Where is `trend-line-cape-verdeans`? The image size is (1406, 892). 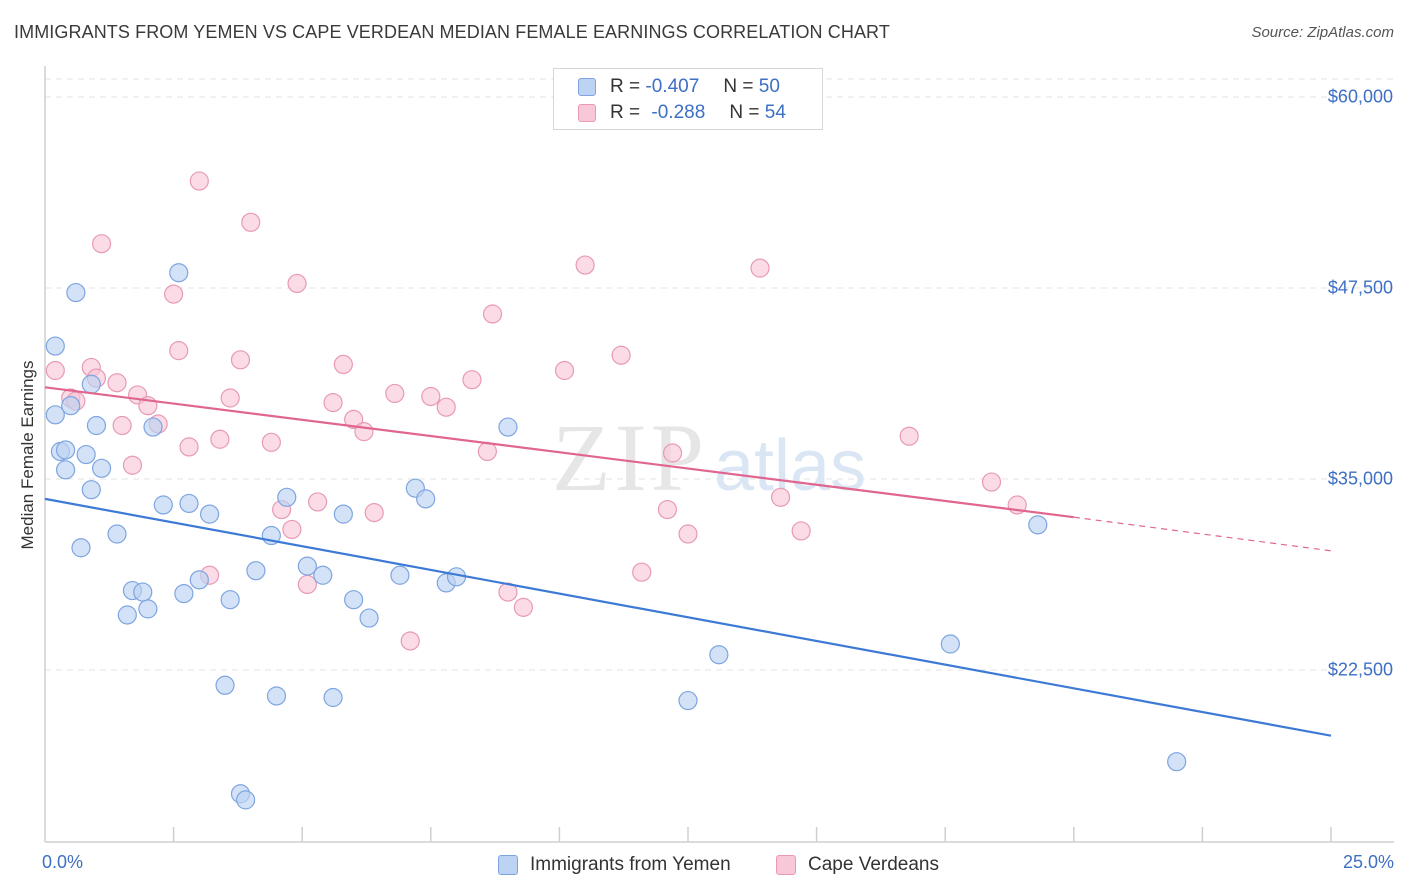 trend-line-cape-verdeans is located at coordinates (559, 452).